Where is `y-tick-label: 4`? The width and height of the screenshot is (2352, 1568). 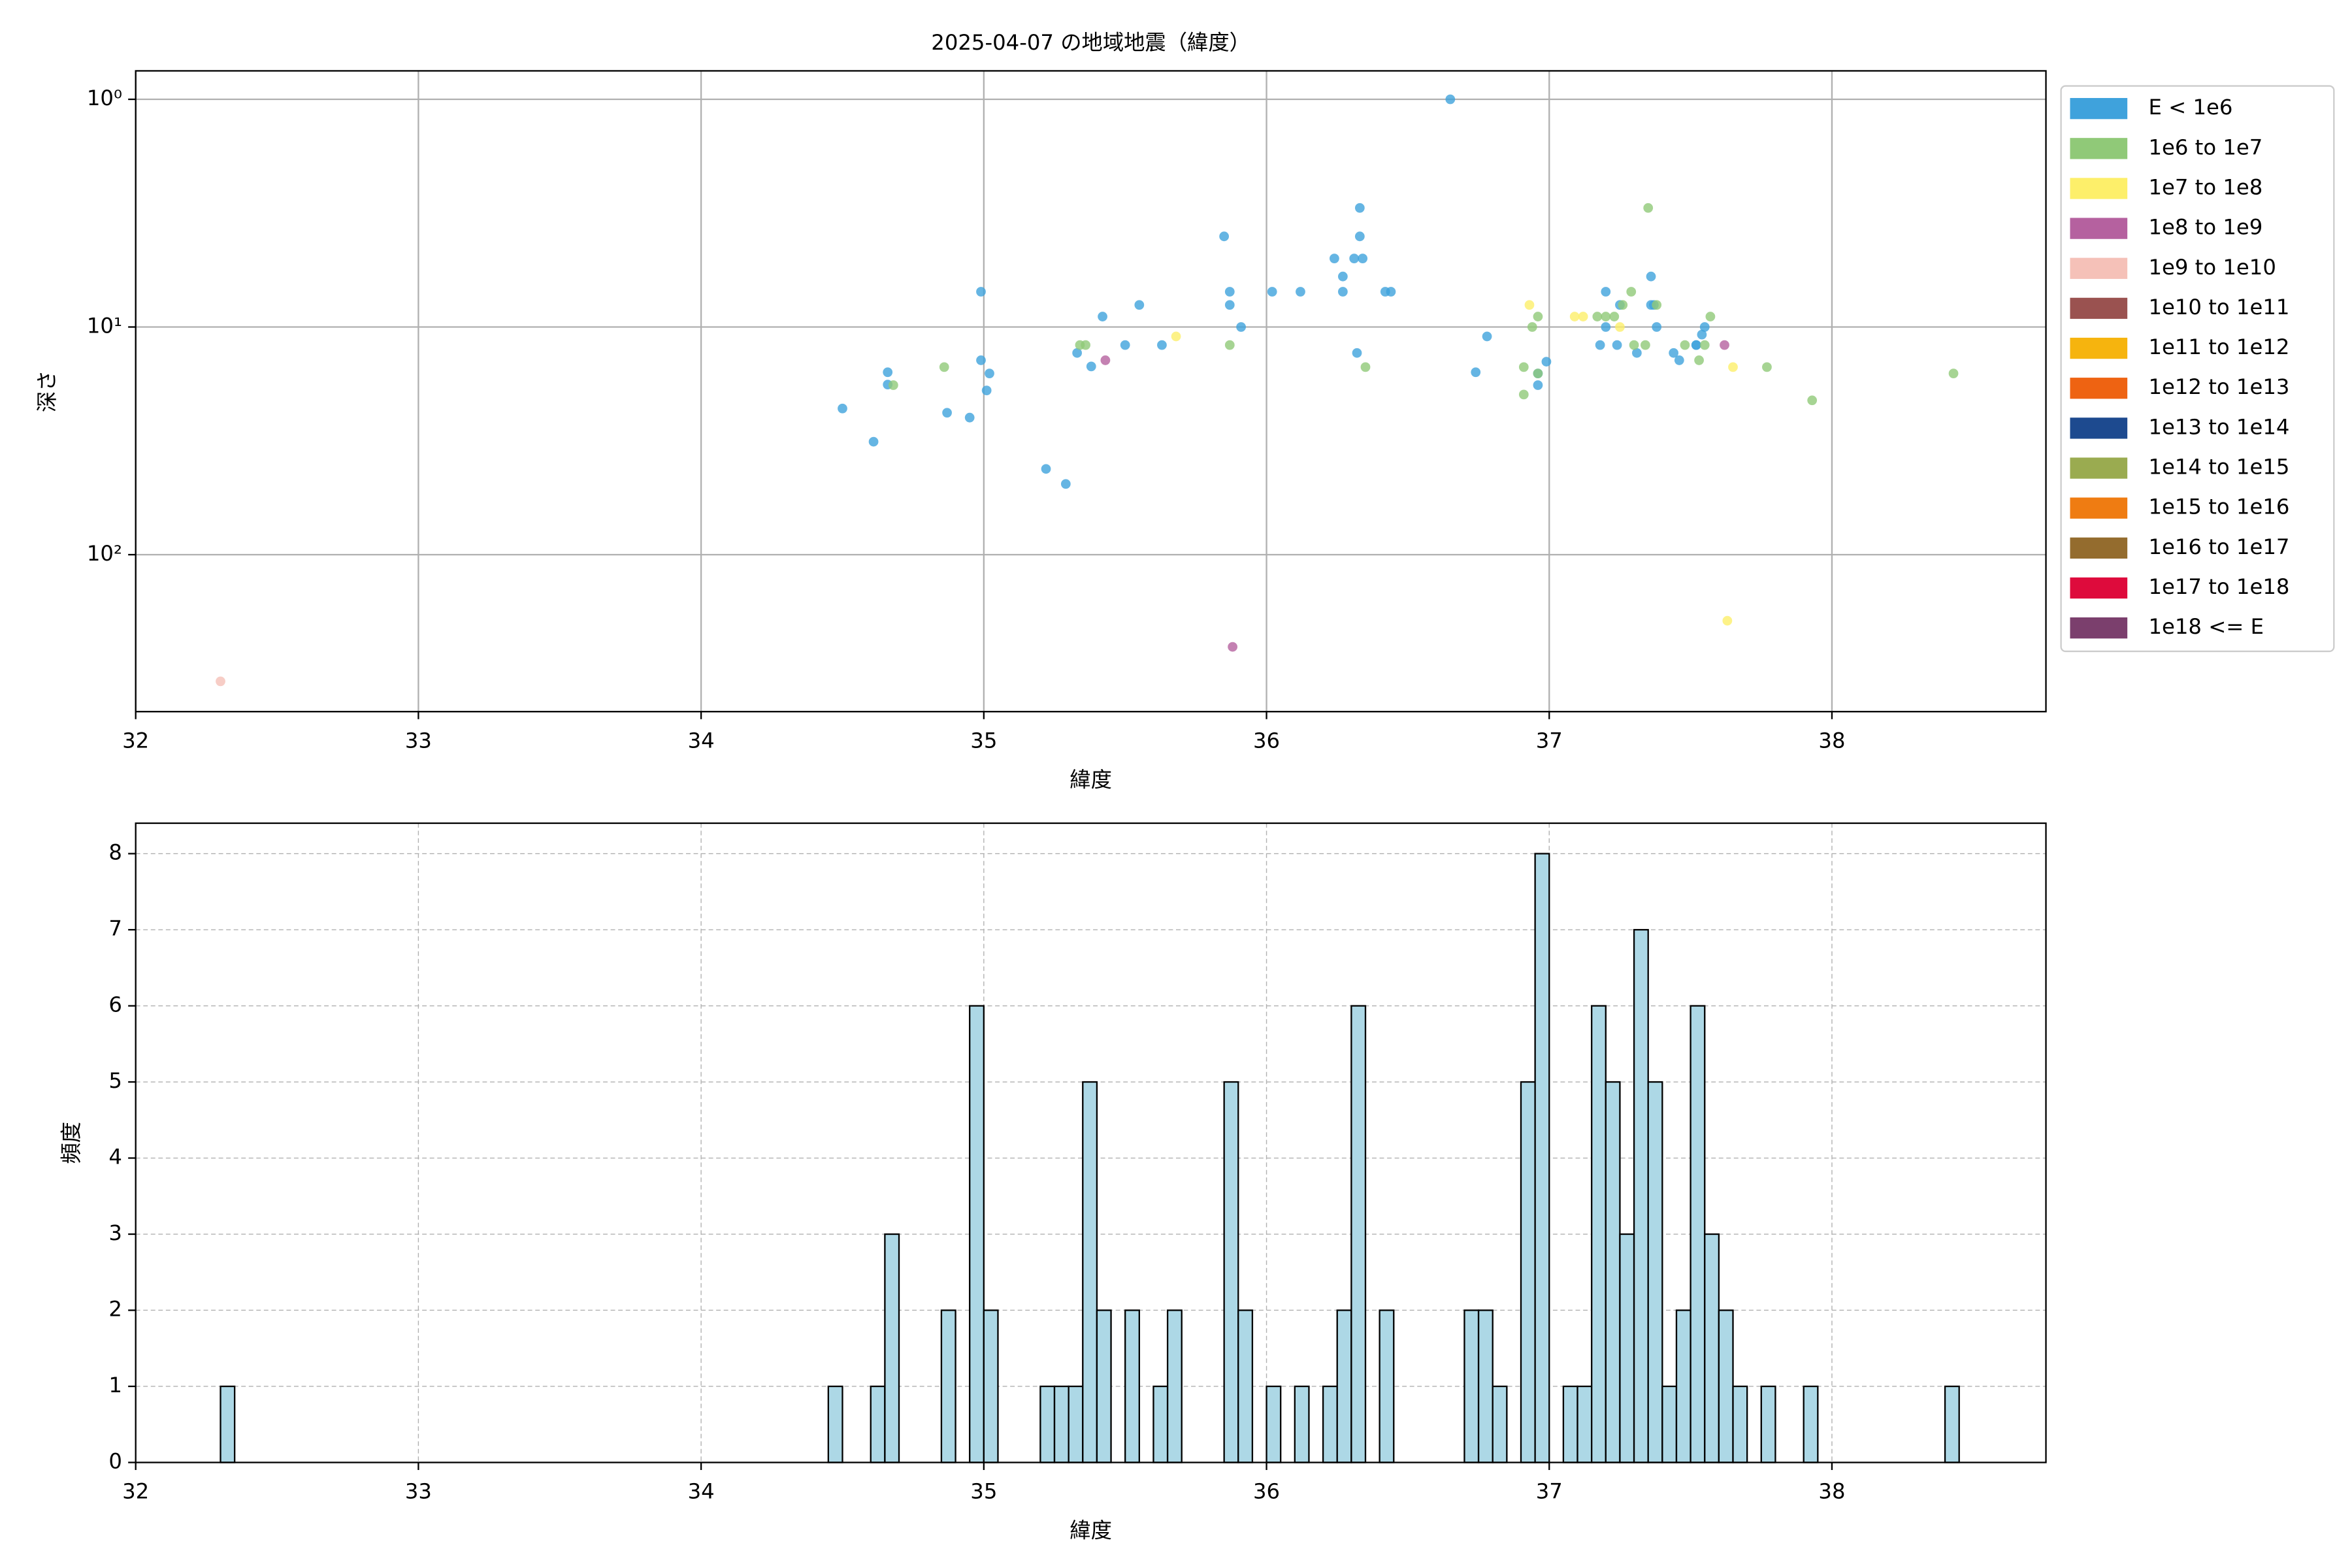
y-tick-label: 4 is located at coordinates (115, 1157).